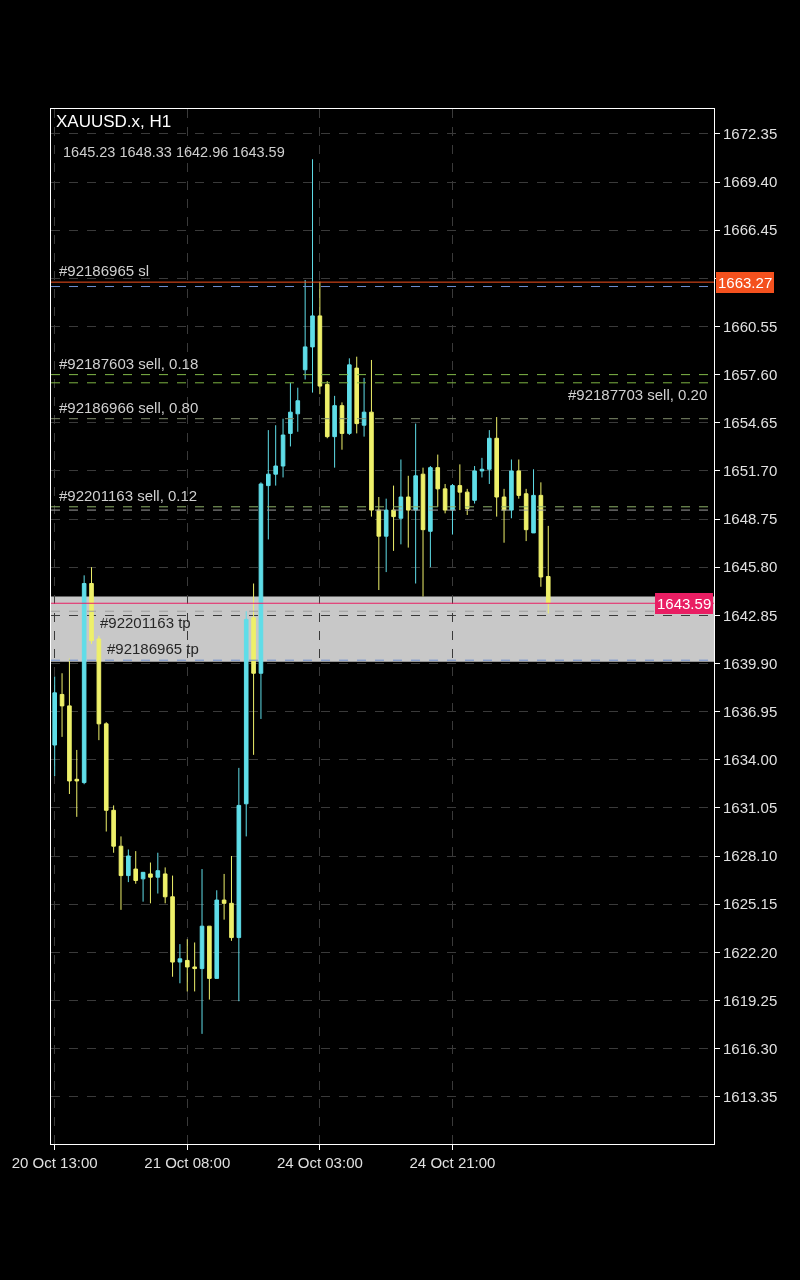 The image size is (800, 1280). What do you see at coordinates (128, 495) in the screenshot?
I see `ref-line-label: #92201163 sell, 0.12` at bounding box center [128, 495].